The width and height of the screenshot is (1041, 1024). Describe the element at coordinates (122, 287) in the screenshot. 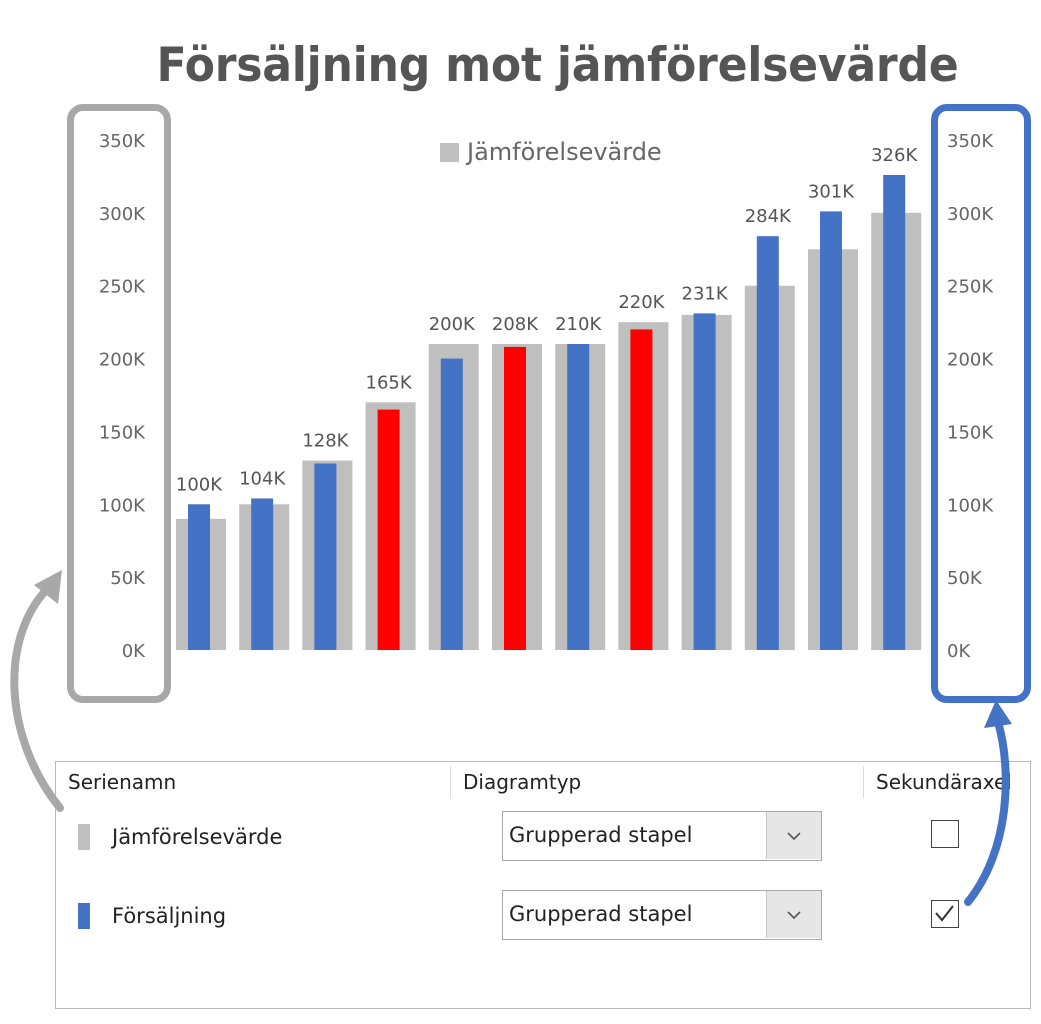

I see `left-axis-tick-label: 250K` at that location.